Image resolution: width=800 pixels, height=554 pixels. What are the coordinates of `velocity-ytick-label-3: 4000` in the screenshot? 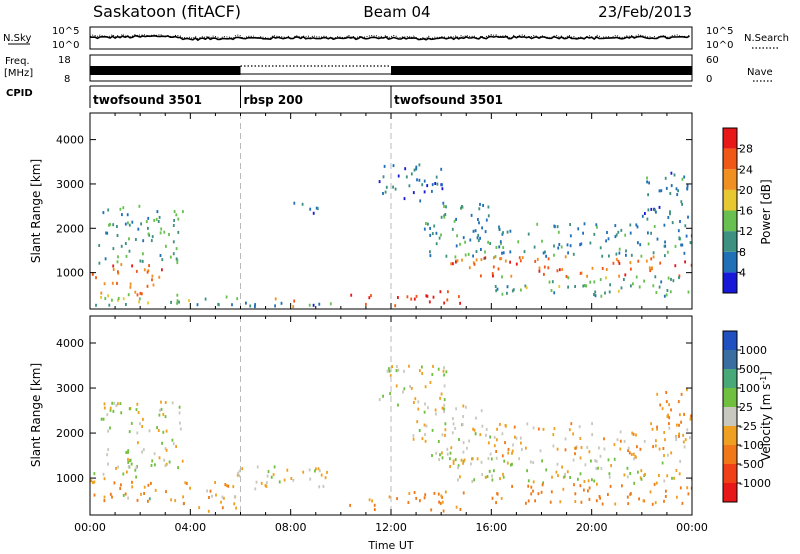 It's located at (70, 343).